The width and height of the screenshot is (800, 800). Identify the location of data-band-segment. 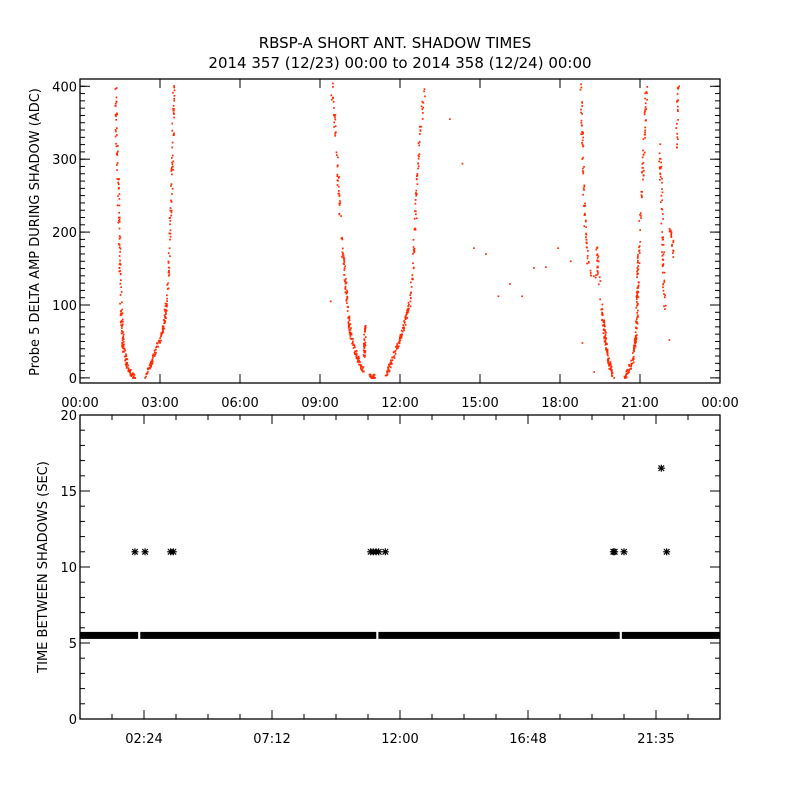
(258, 635).